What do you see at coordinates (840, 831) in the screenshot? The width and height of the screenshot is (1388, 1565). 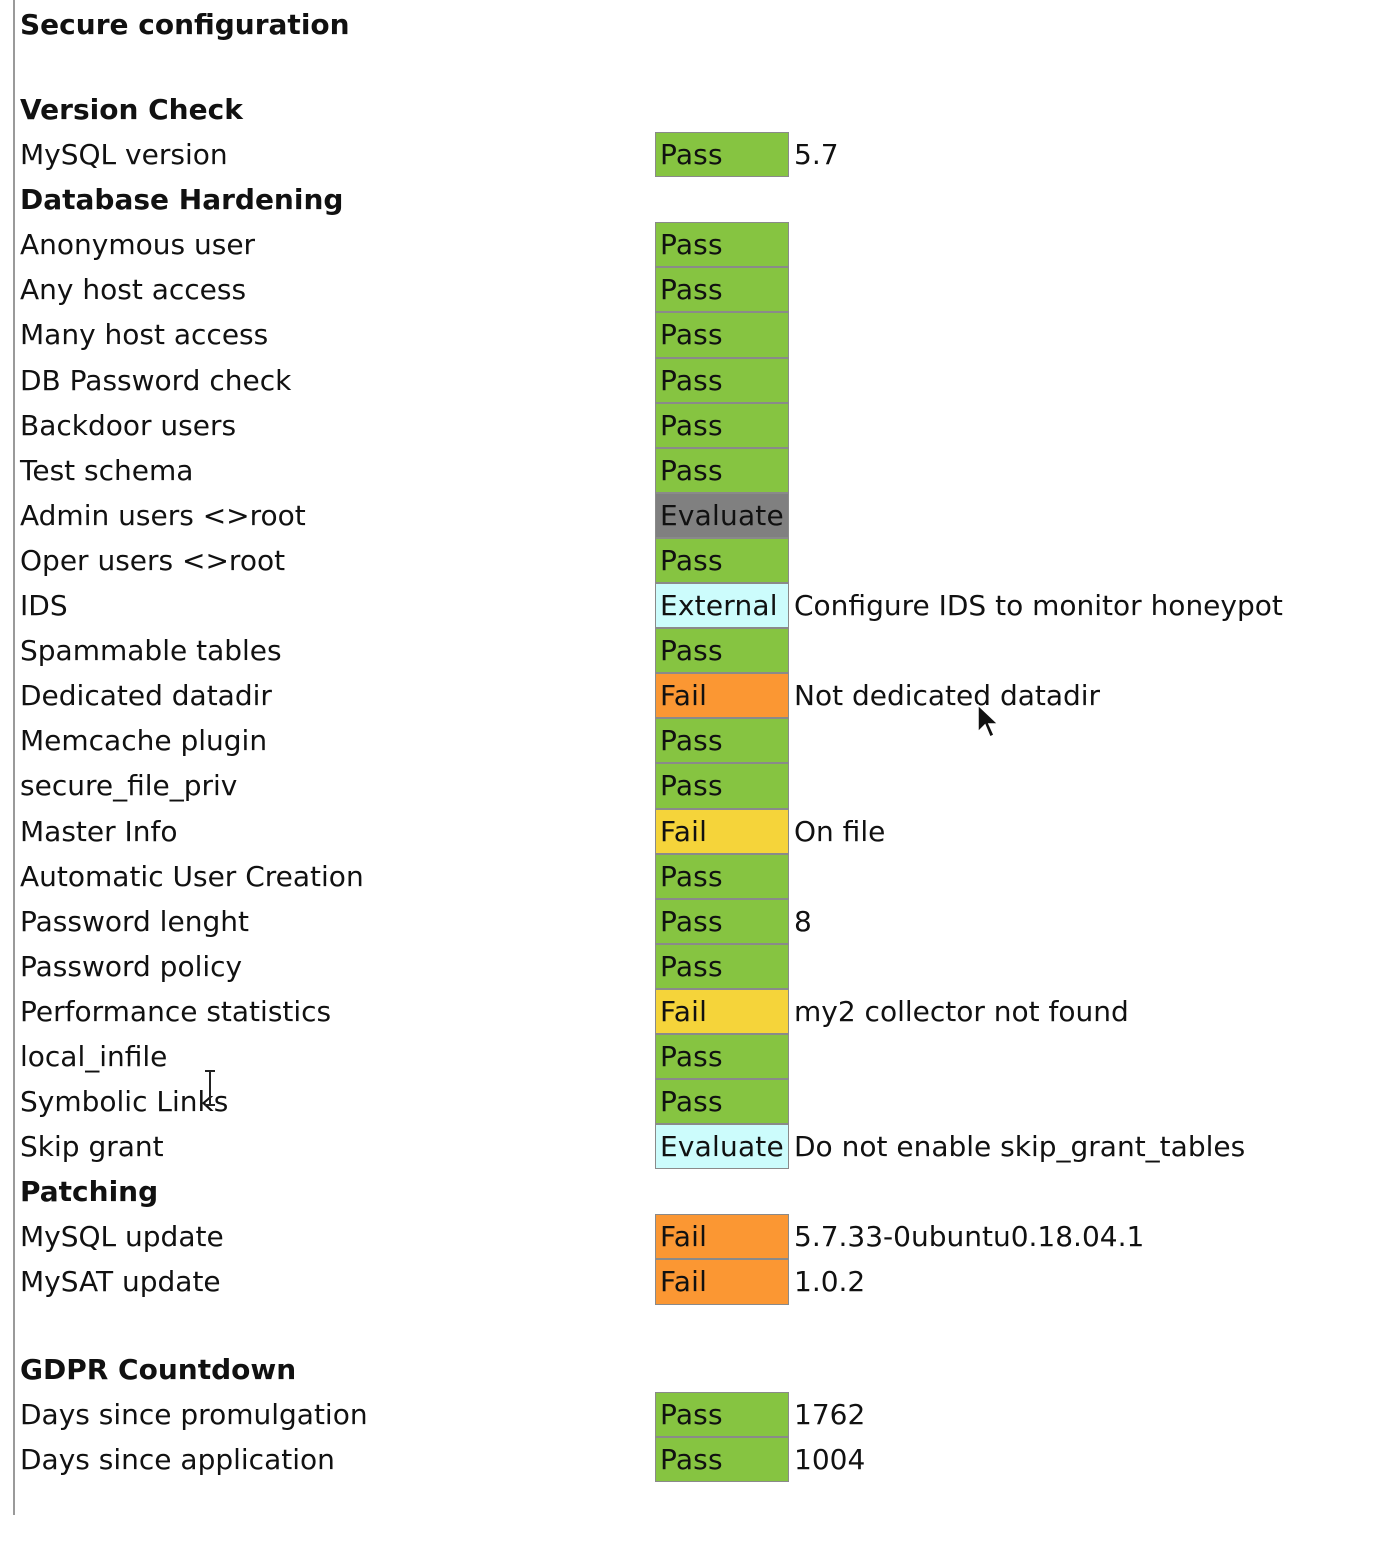 I see `check-value: On file` at bounding box center [840, 831].